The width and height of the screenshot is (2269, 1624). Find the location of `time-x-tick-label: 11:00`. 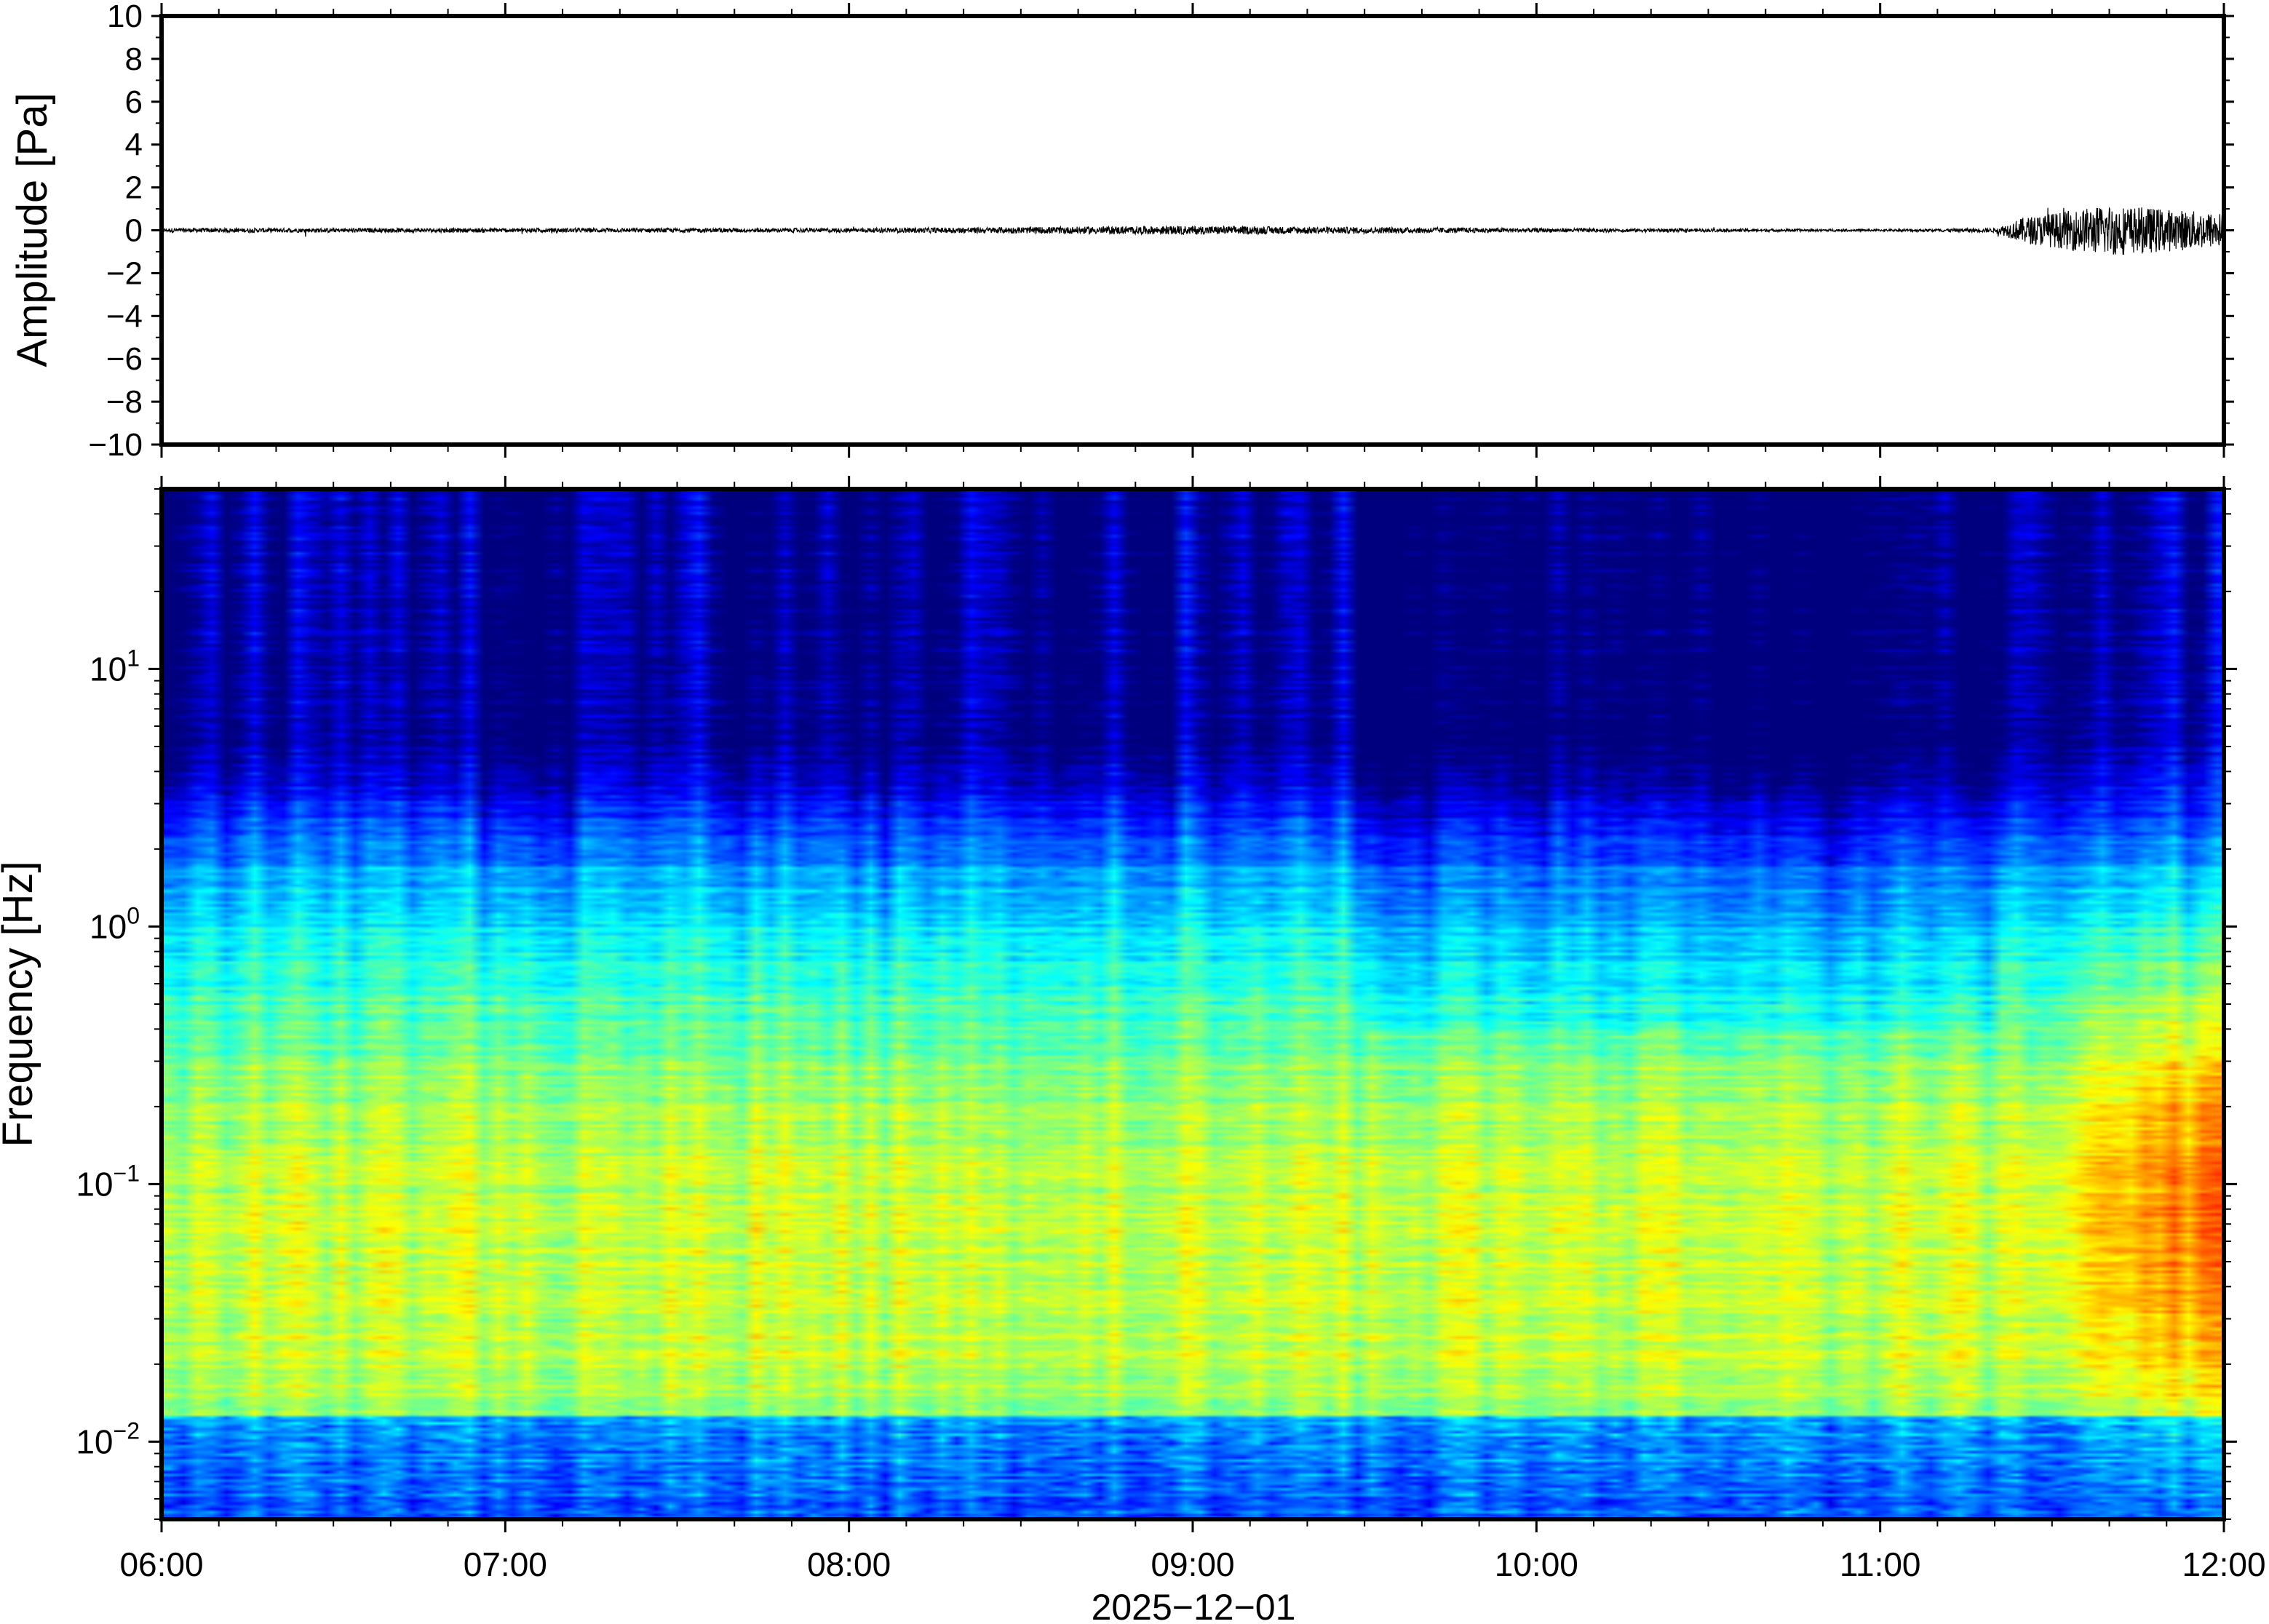

time-x-tick-label: 11:00 is located at coordinates (1881, 1564).